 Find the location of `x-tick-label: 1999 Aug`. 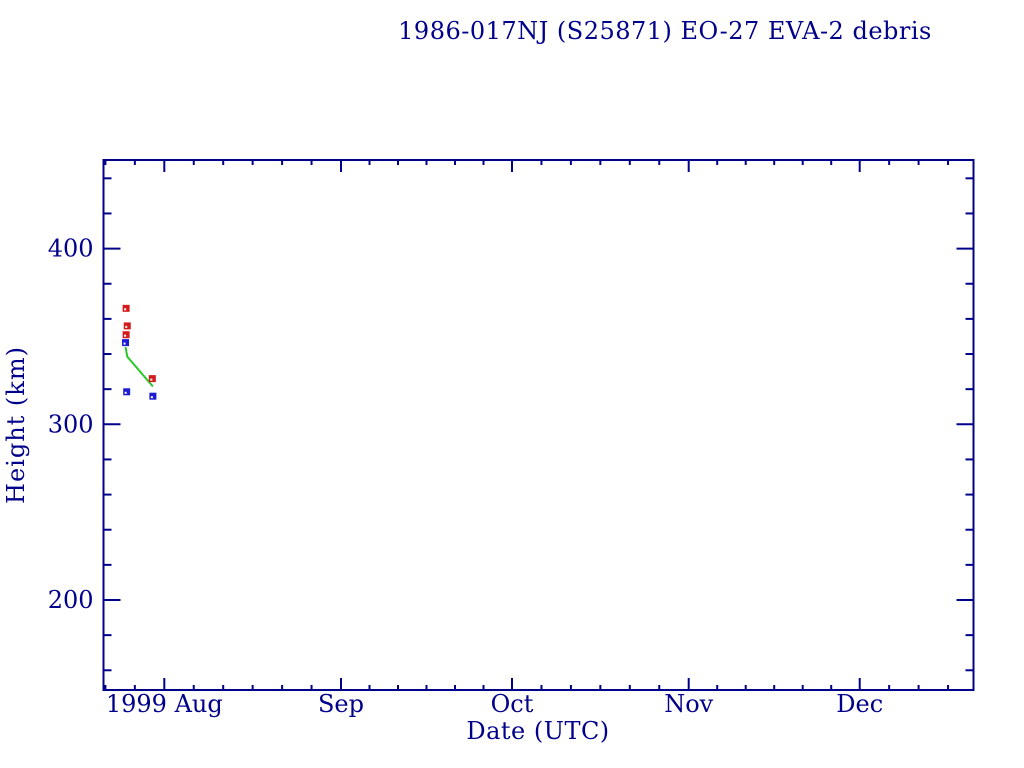

x-tick-label: 1999 Aug is located at coordinates (164, 704).